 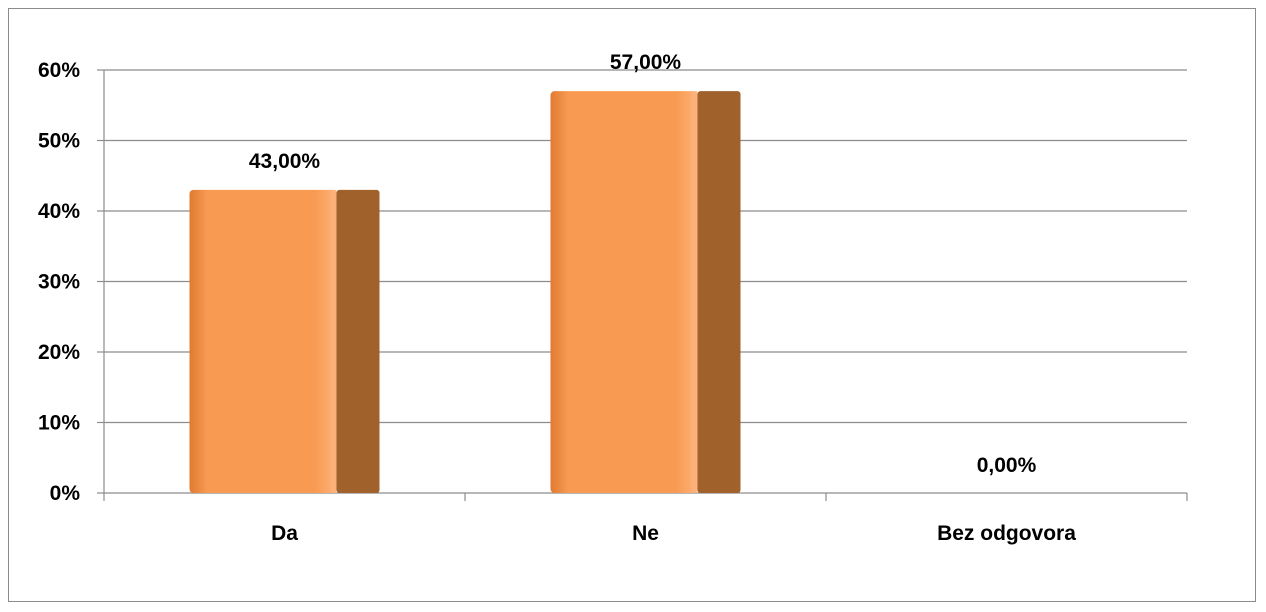 I want to click on y-tick-label: 20%, so click(x=59, y=352).